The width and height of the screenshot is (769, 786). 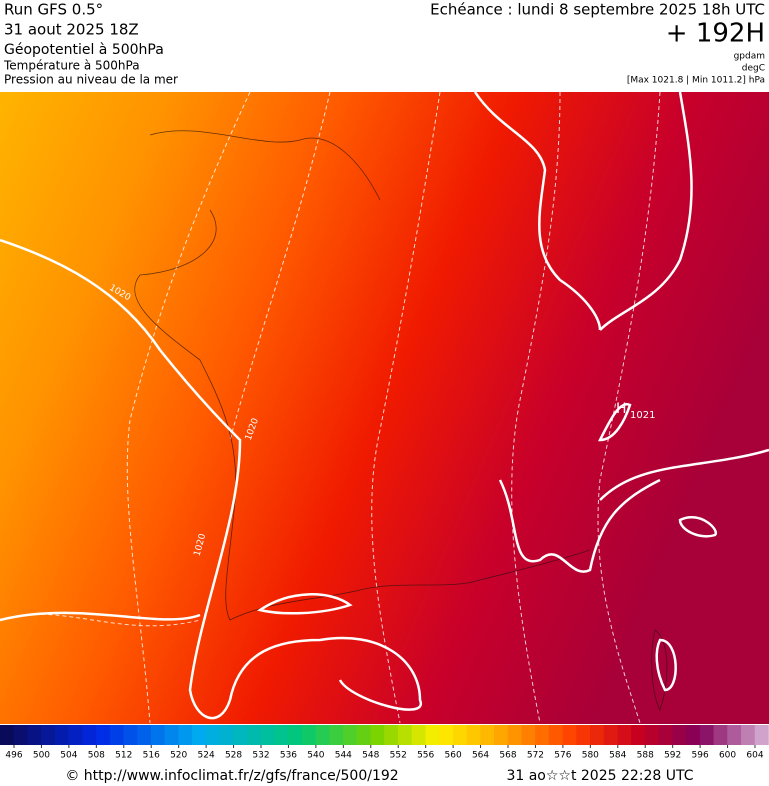 I want to click on colorbar-label: 528, so click(x=233, y=756).